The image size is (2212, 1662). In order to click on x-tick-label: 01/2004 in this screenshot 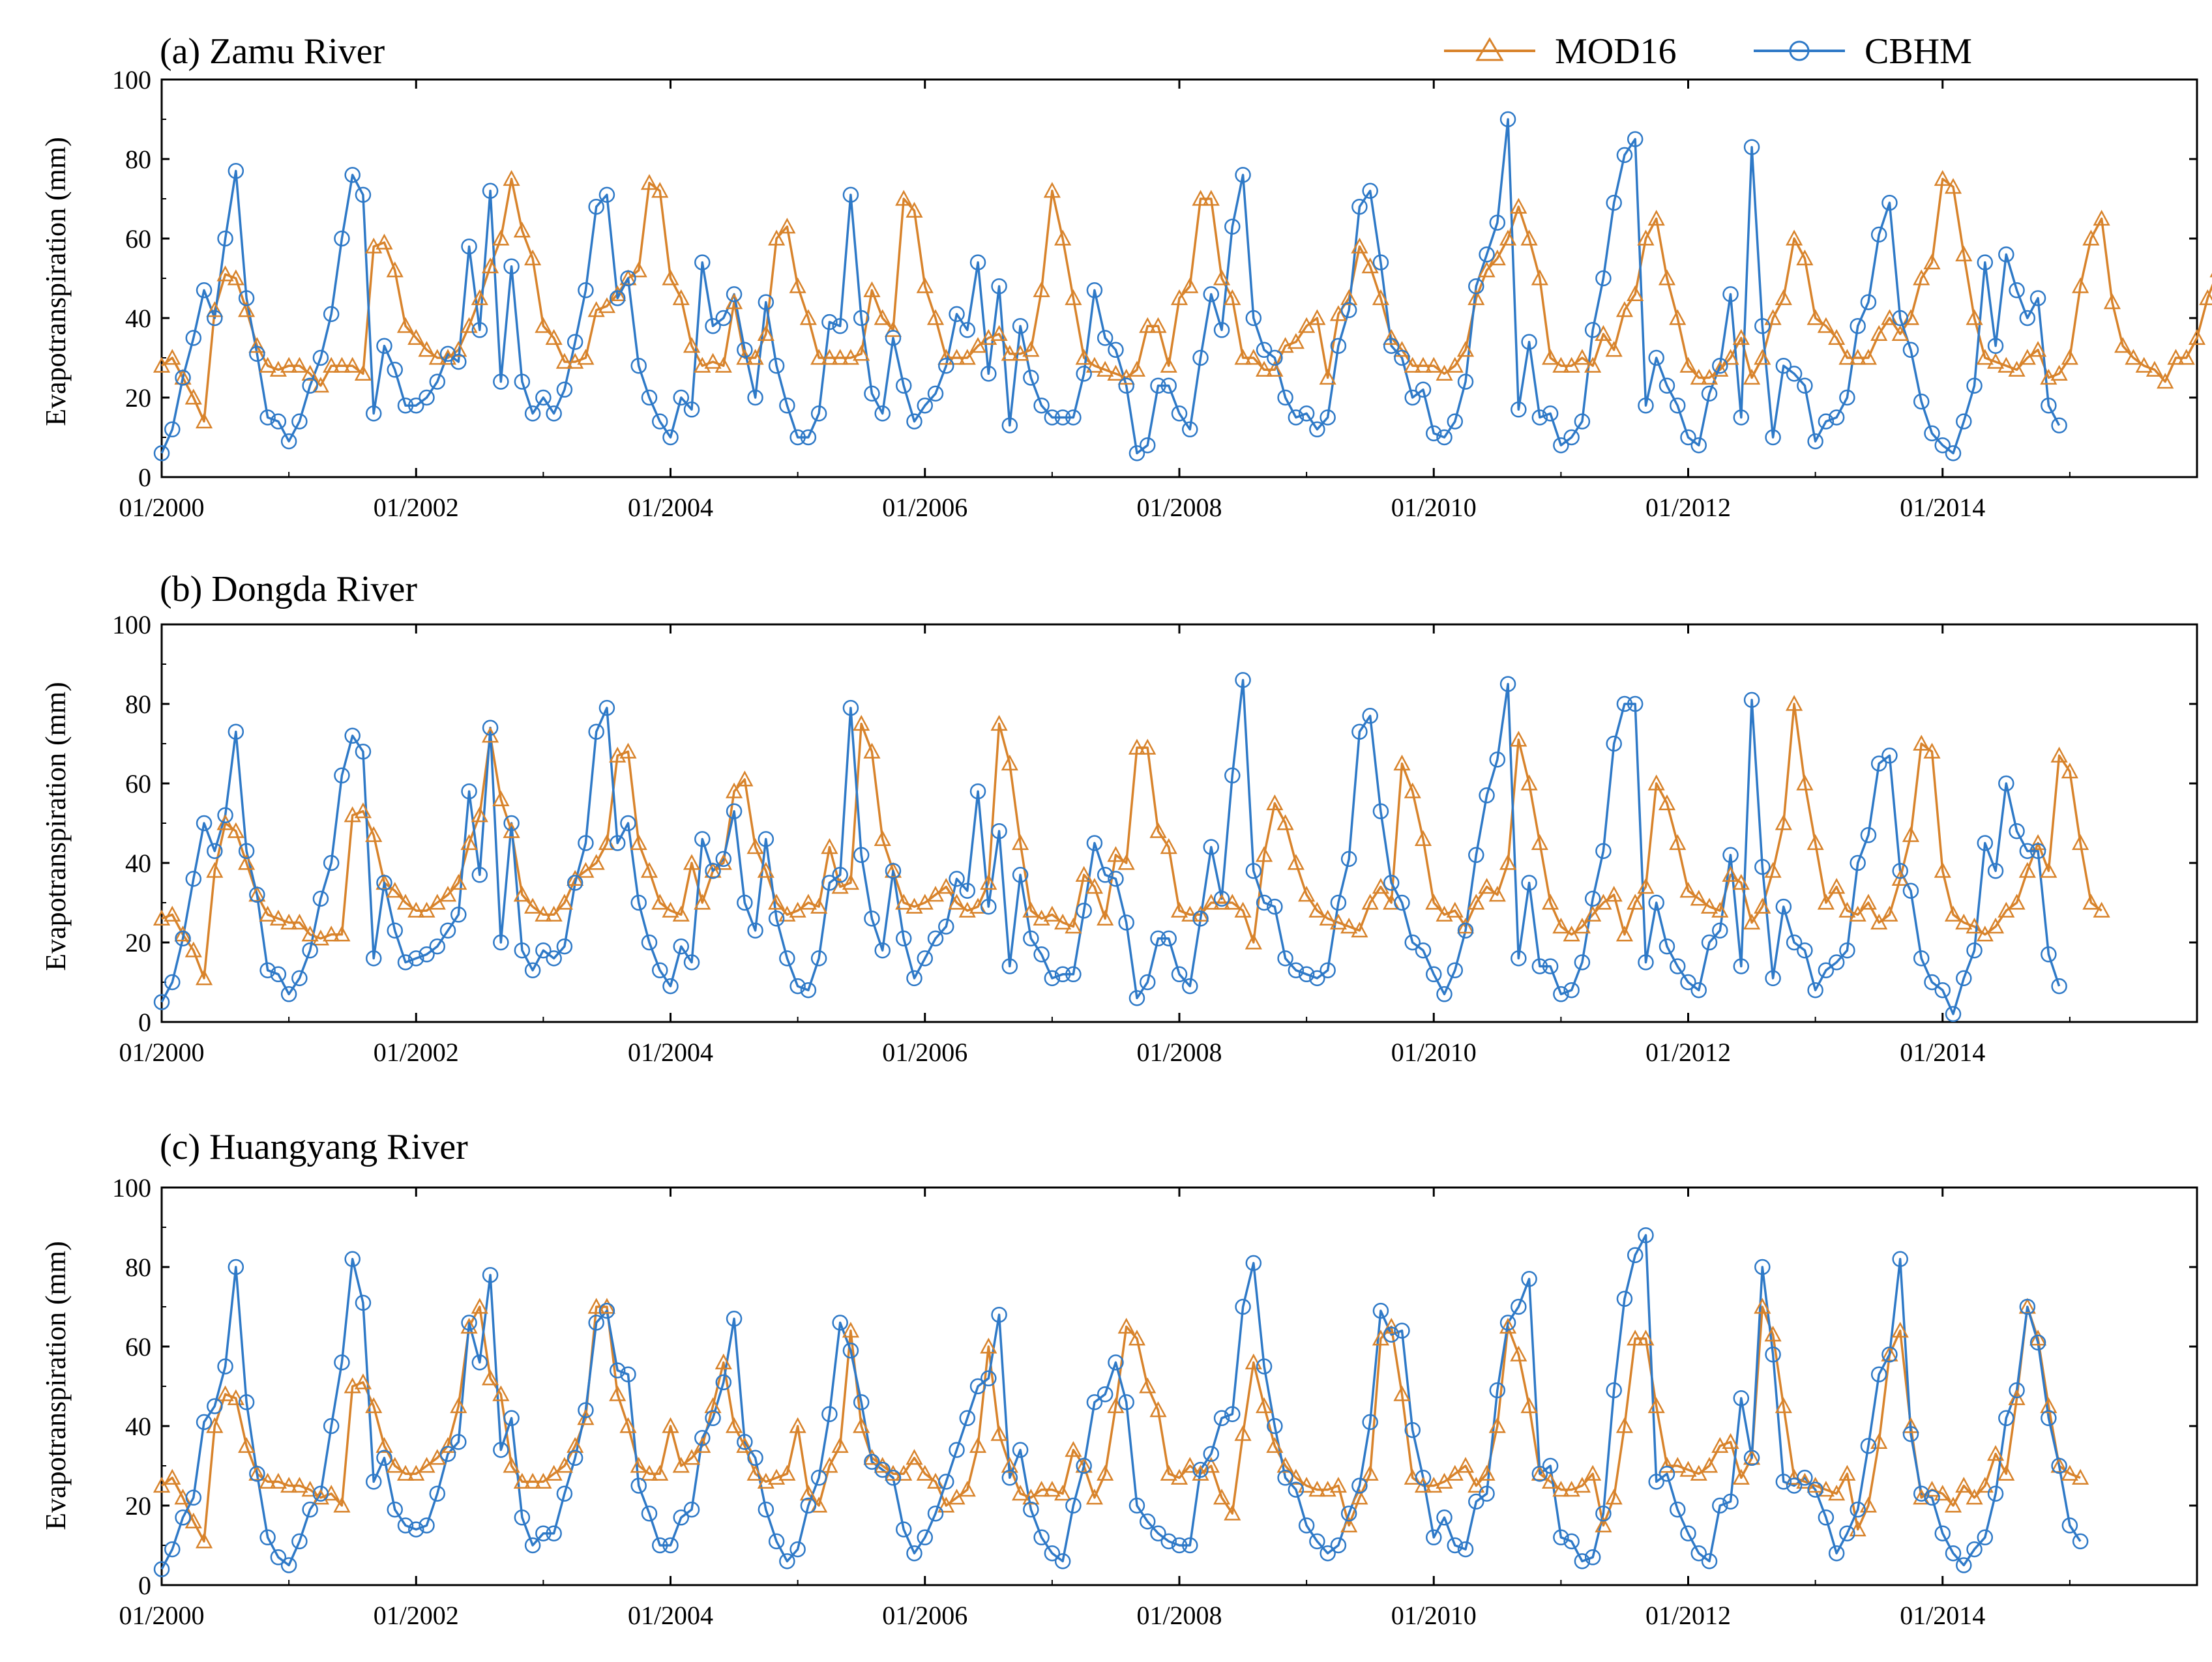, I will do `click(670, 507)`.